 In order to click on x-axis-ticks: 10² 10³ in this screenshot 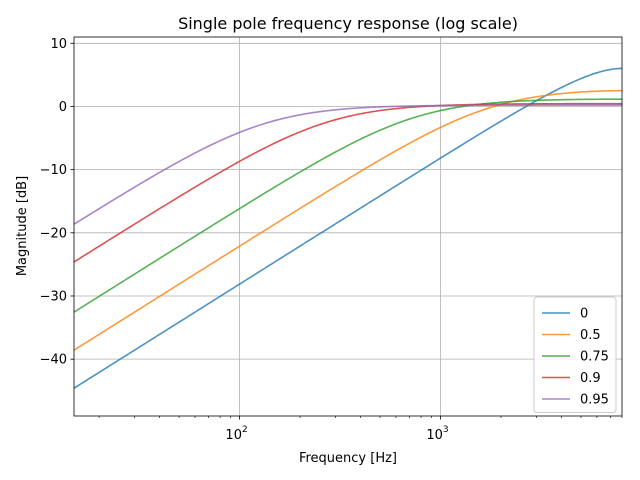, I will do `click(360, 429)`.